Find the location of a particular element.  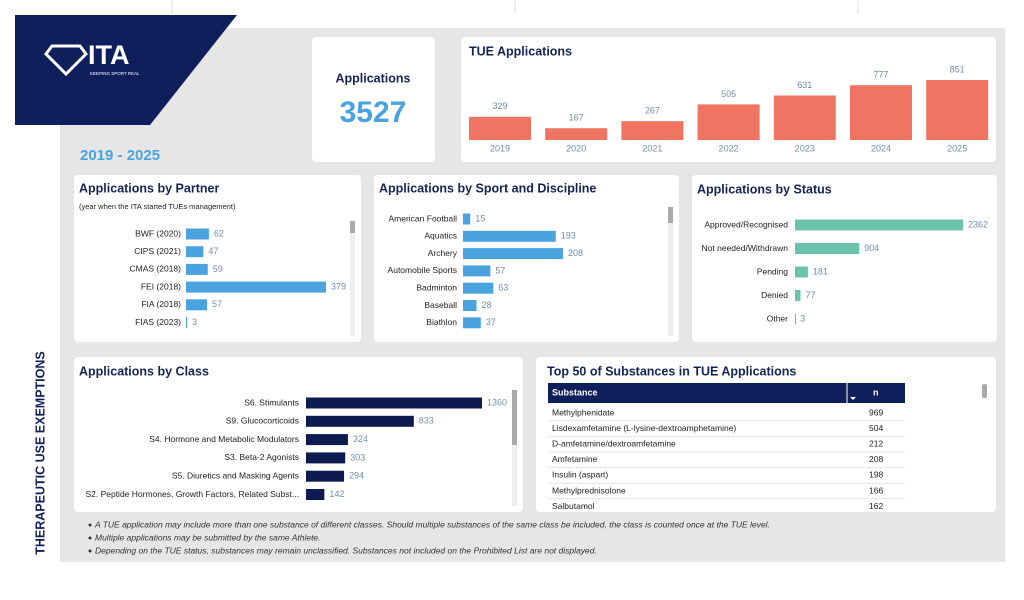

data-label: 294 is located at coordinates (356, 476).